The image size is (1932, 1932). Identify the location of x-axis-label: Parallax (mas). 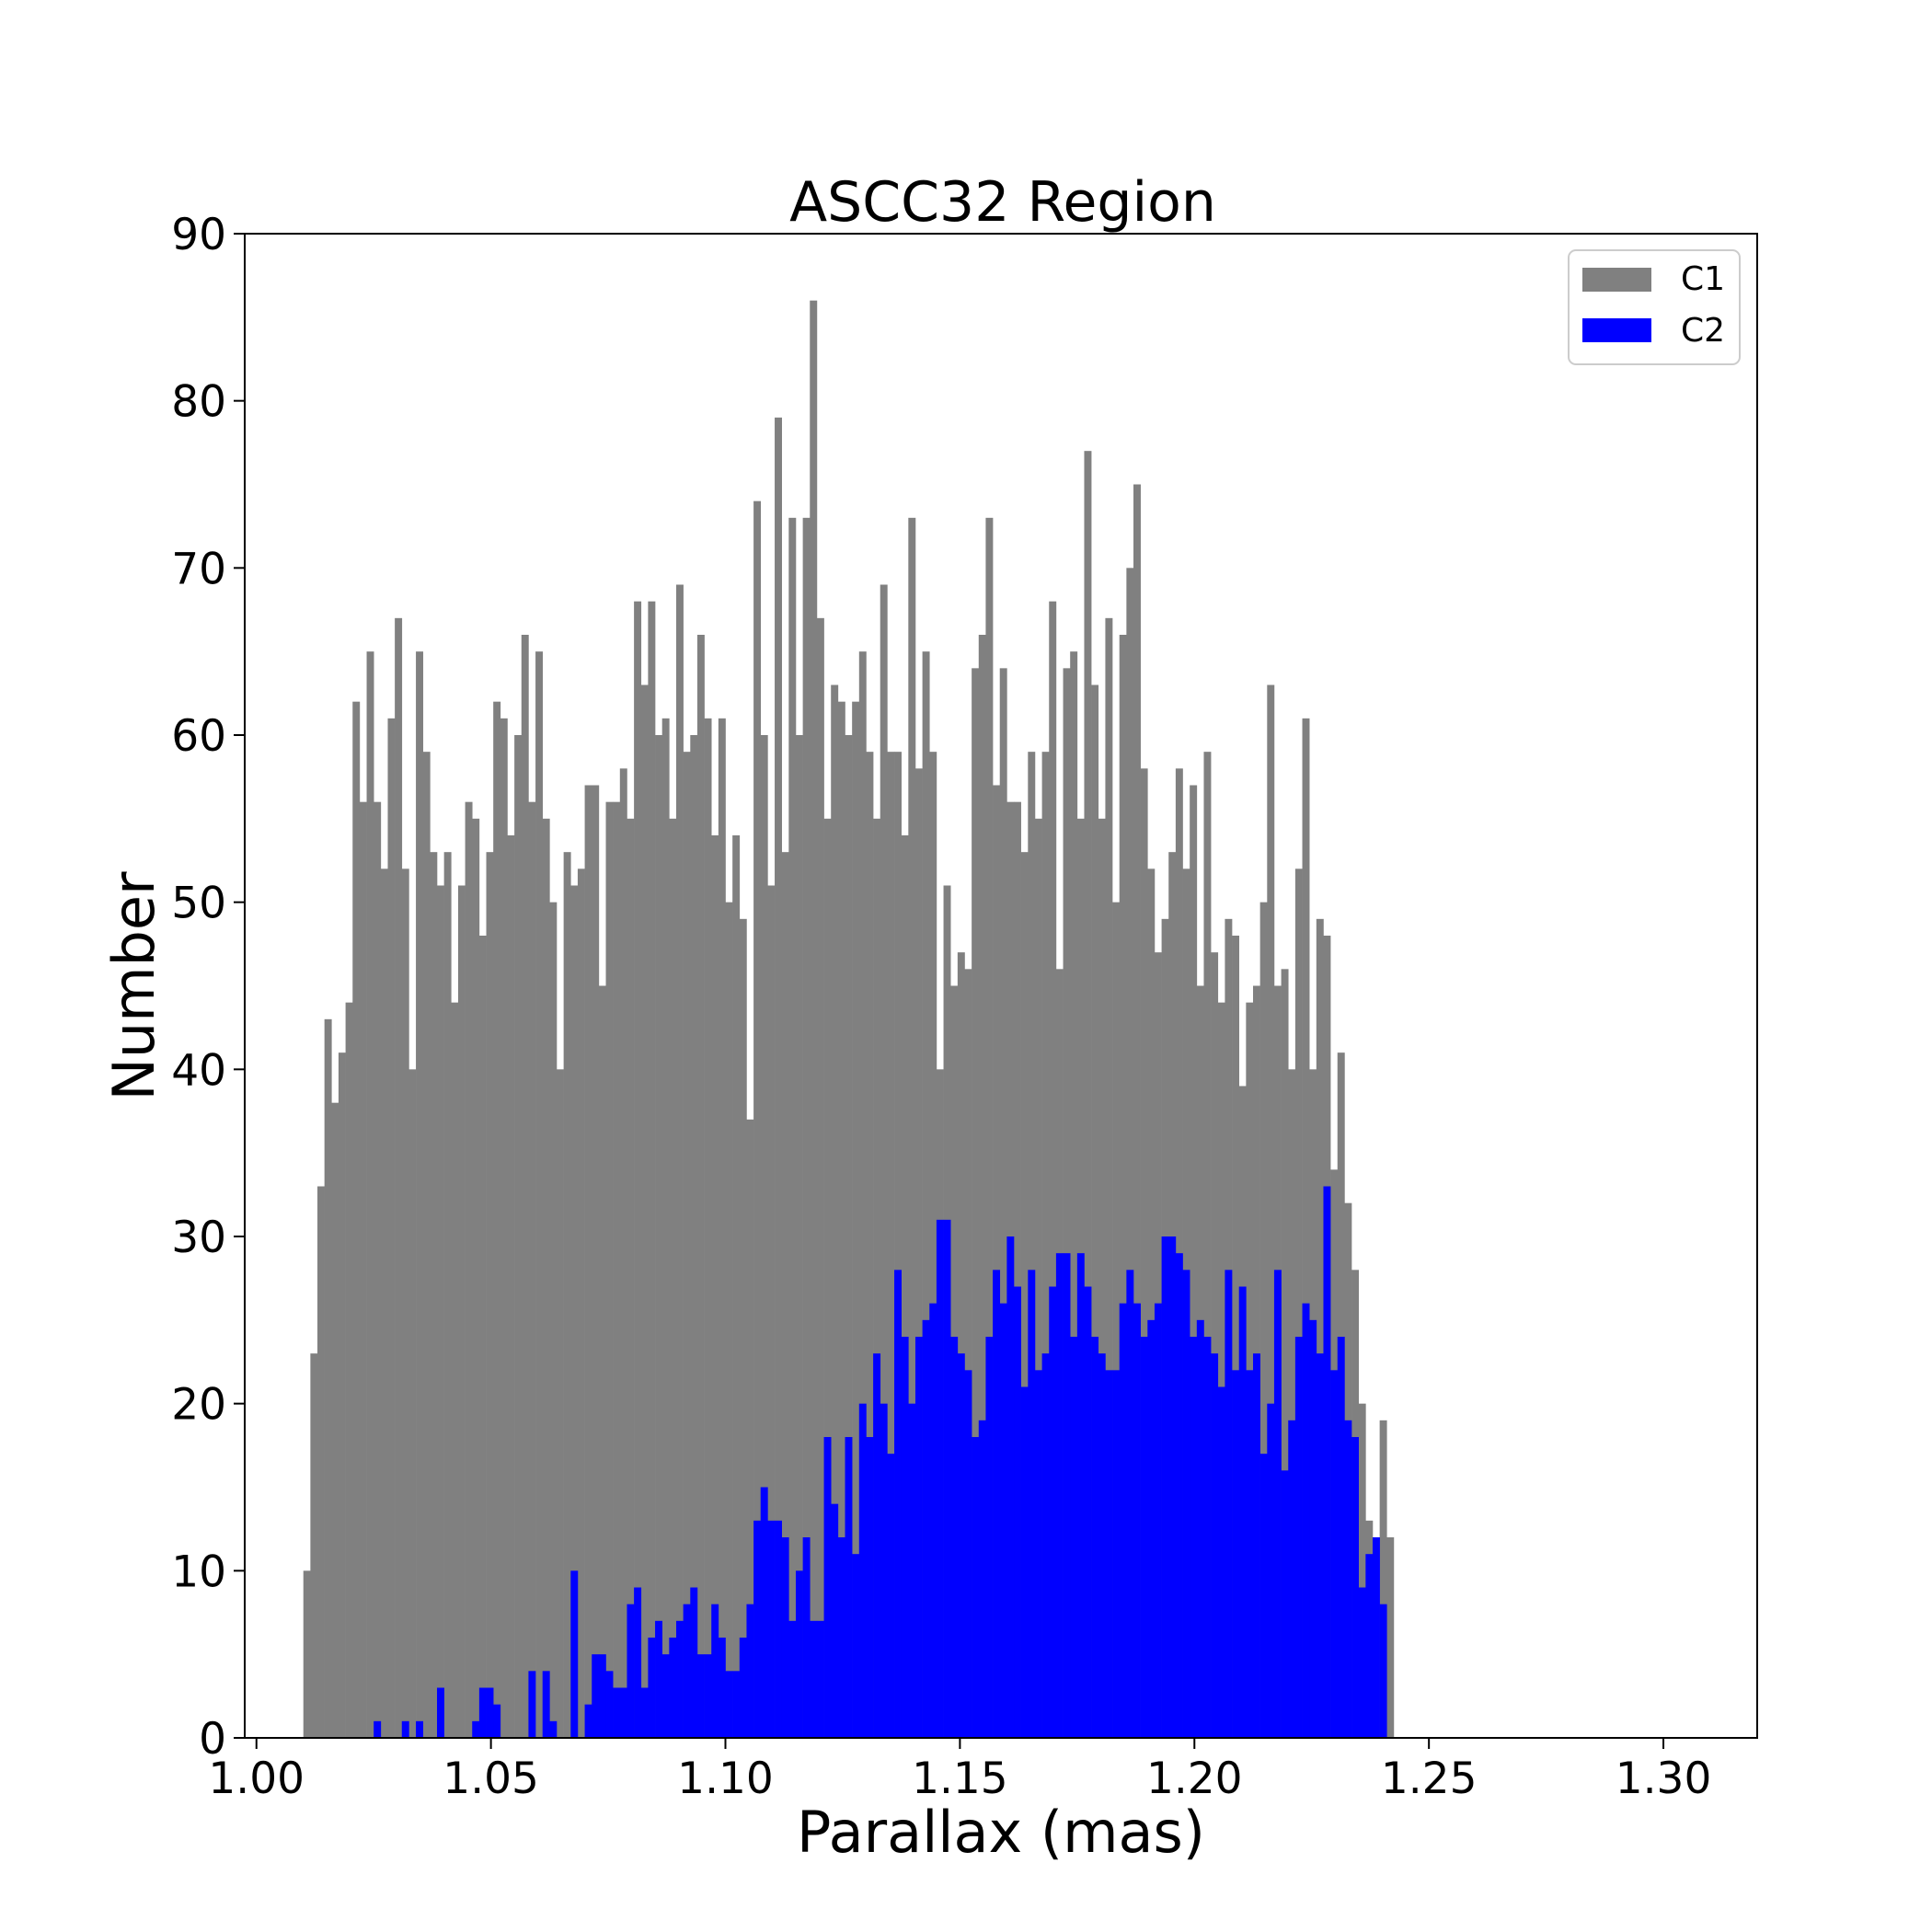
(1001, 1832).